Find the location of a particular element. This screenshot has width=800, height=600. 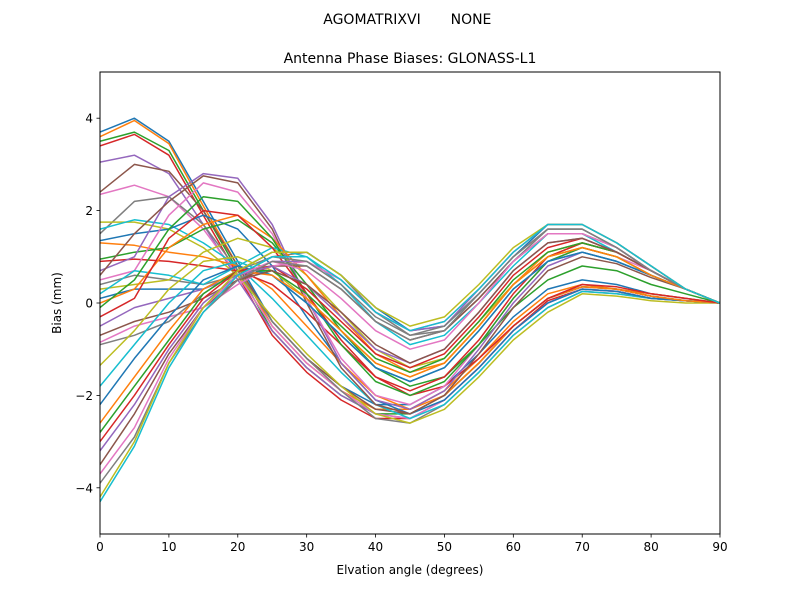

x-tick-label: 90 is located at coordinates (719, 547).